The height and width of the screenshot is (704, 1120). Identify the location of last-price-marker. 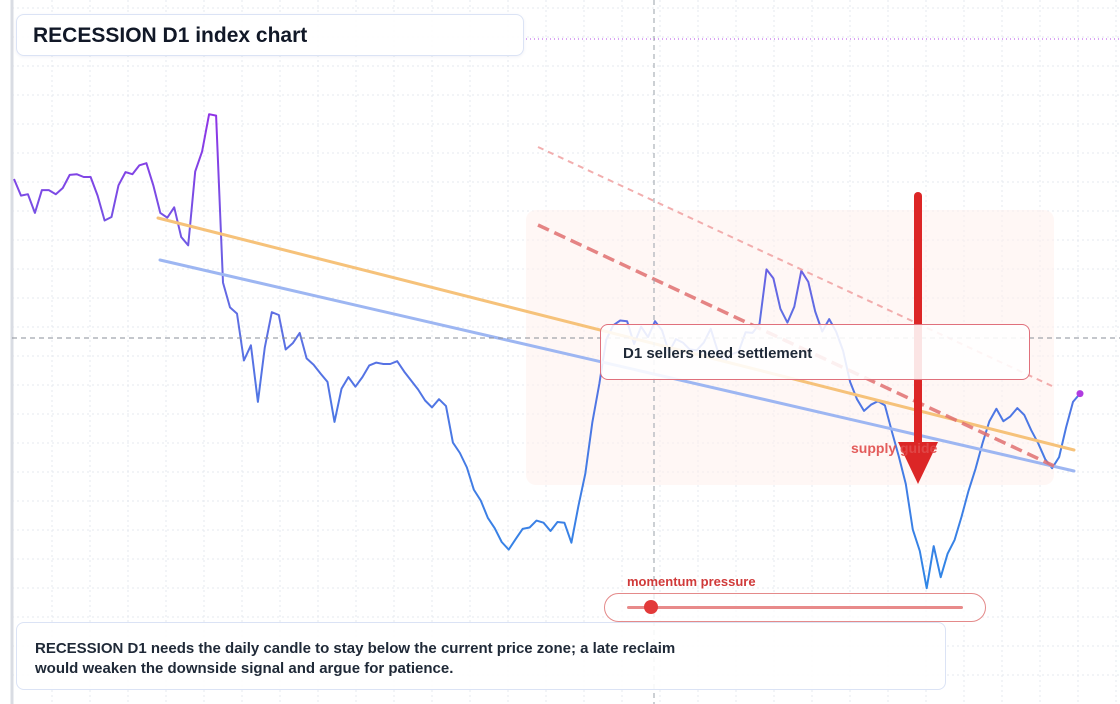
(1080, 394).